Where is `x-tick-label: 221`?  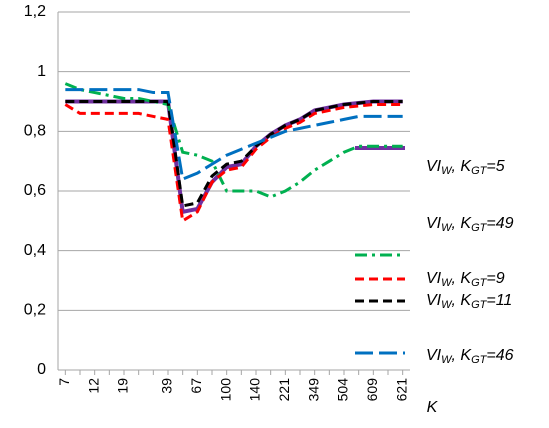 x-tick-label: 221 is located at coordinates (284, 390).